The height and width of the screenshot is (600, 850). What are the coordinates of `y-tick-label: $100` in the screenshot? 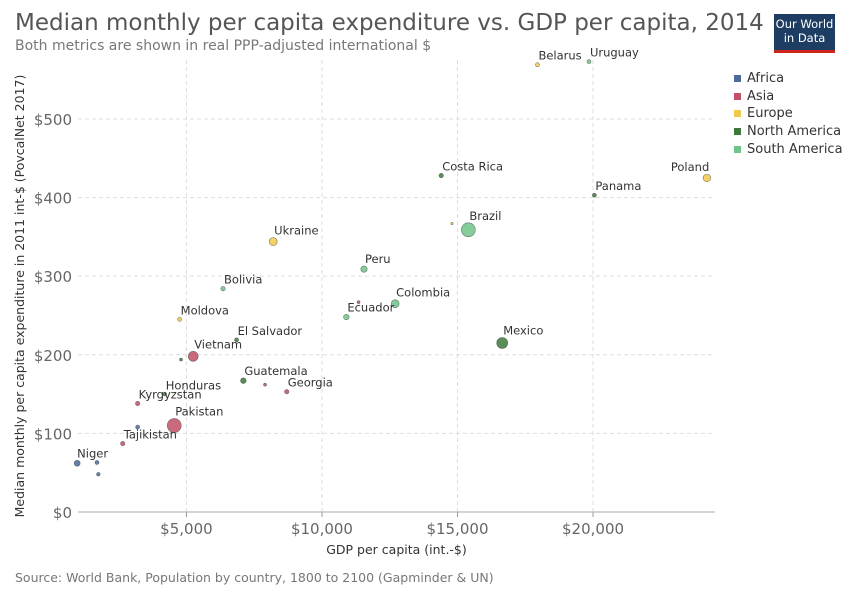 It's located at (53, 434).